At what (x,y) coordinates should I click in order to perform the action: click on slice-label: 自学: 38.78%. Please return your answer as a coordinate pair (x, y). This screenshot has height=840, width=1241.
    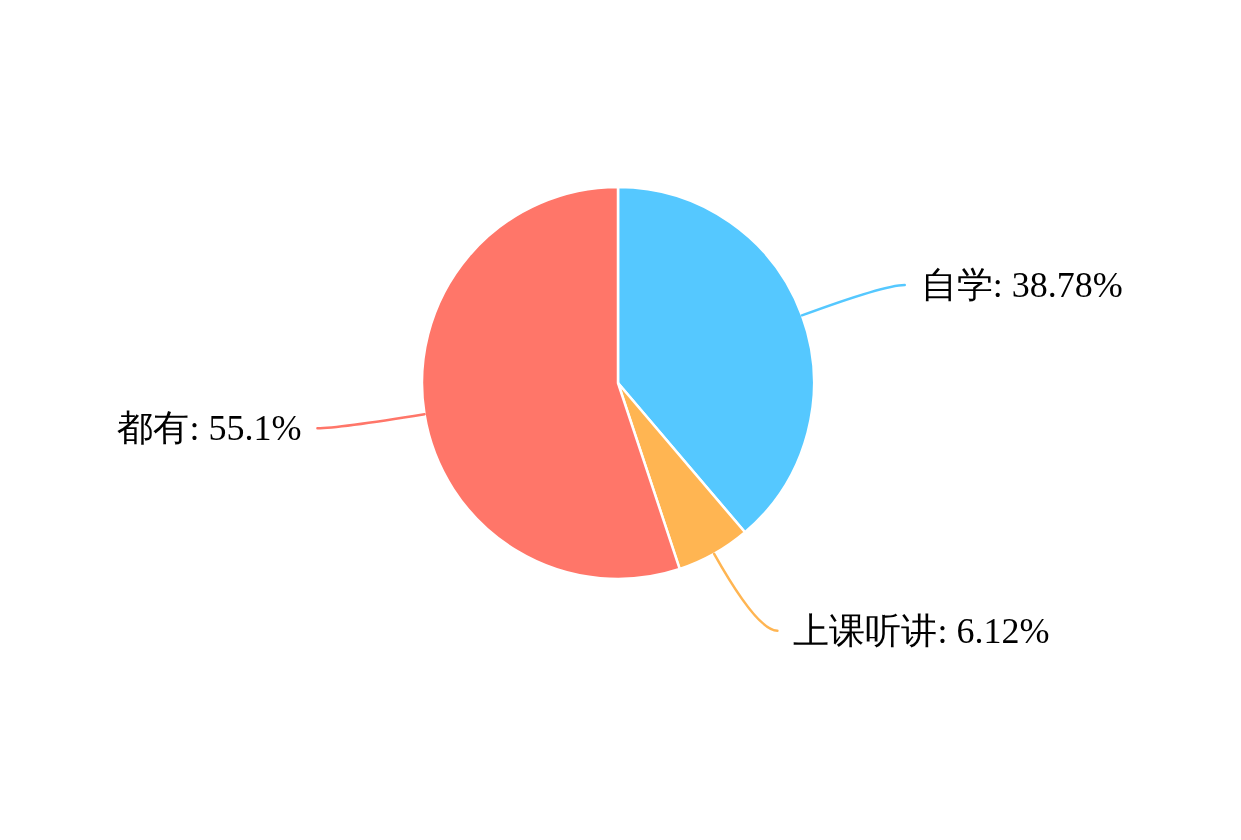
    Looking at the image, I should click on (1021, 284).